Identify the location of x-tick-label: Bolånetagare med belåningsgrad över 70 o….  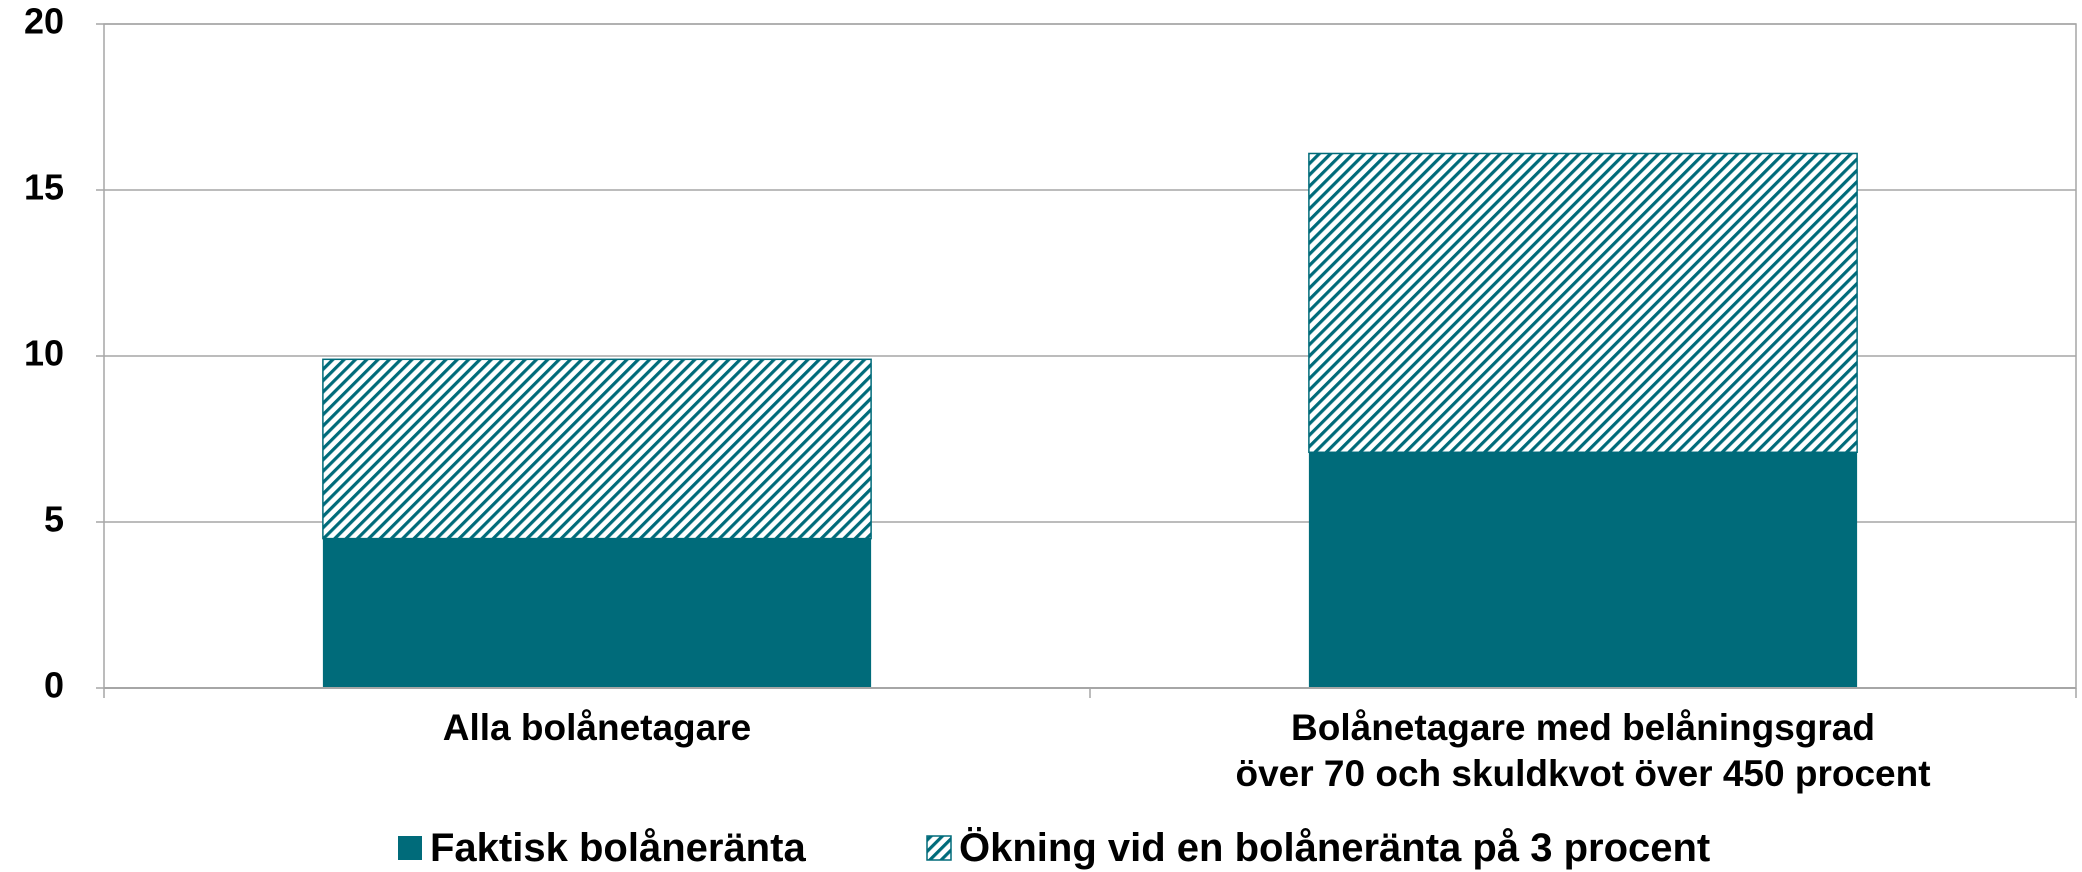
(1583, 750).